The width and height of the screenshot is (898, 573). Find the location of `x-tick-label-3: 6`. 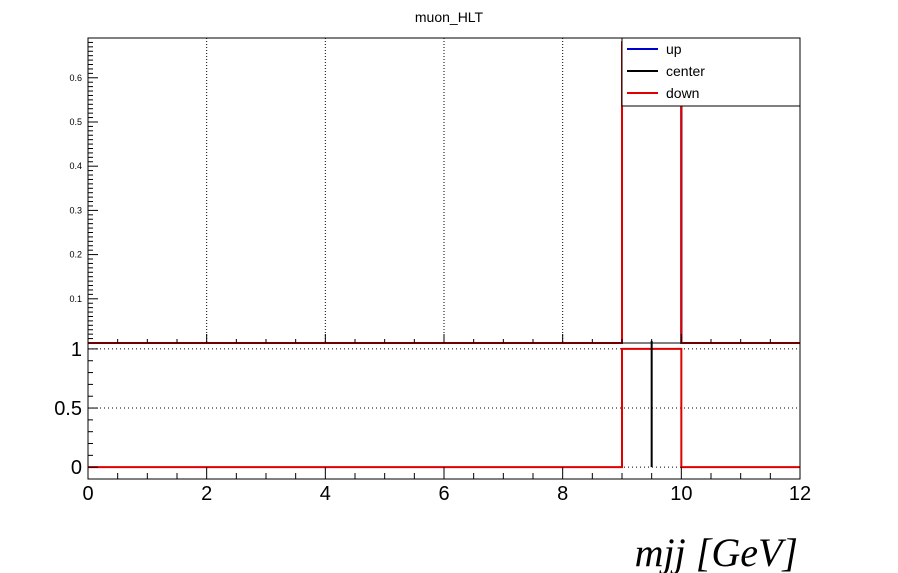

x-tick-label-3: 6 is located at coordinates (443, 494).